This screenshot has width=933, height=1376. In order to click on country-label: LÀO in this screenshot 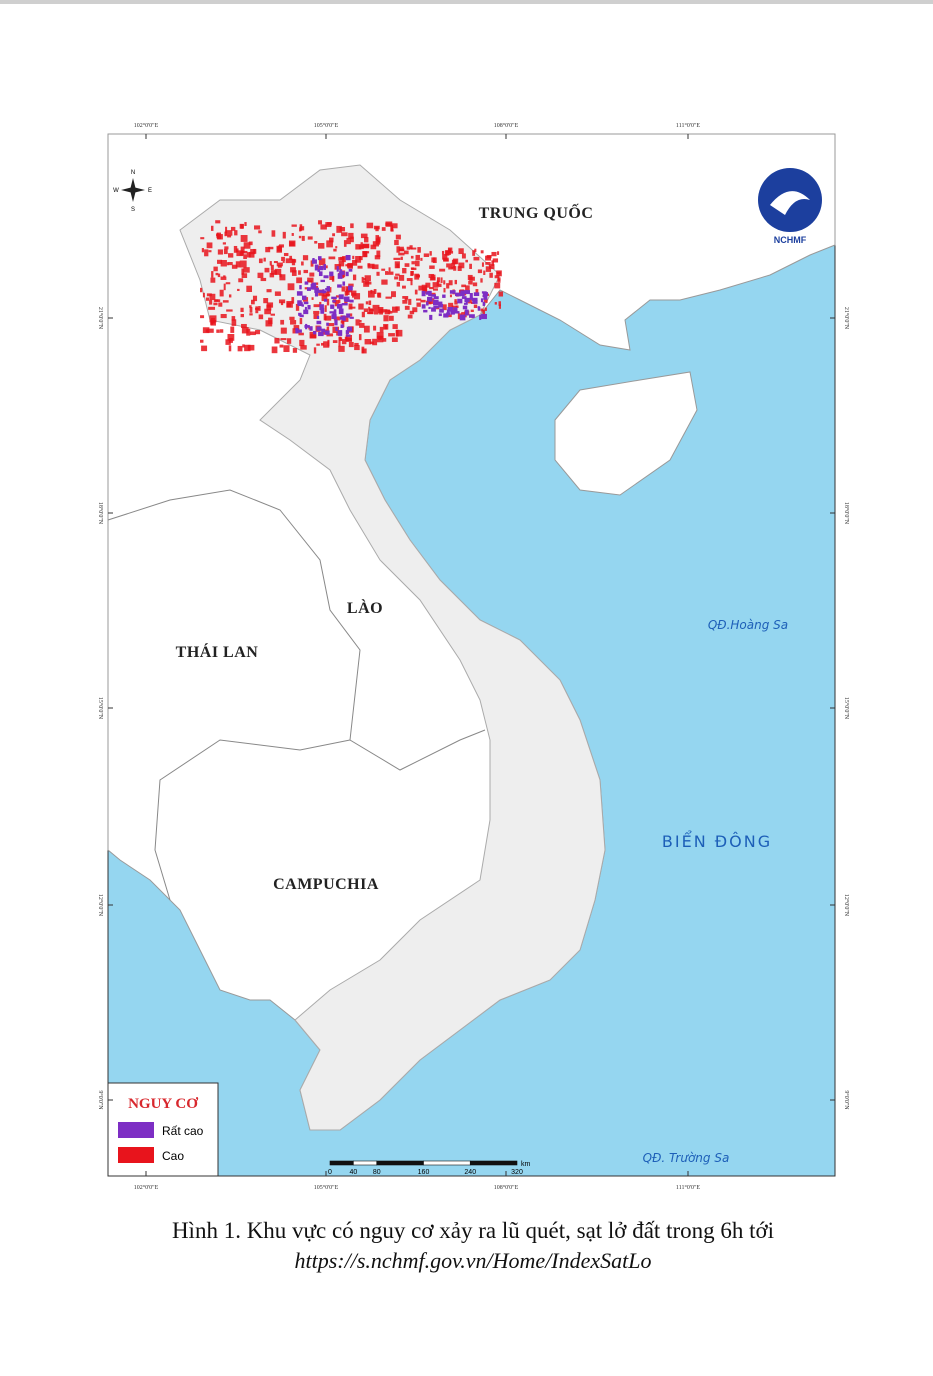, I will do `click(365, 607)`.